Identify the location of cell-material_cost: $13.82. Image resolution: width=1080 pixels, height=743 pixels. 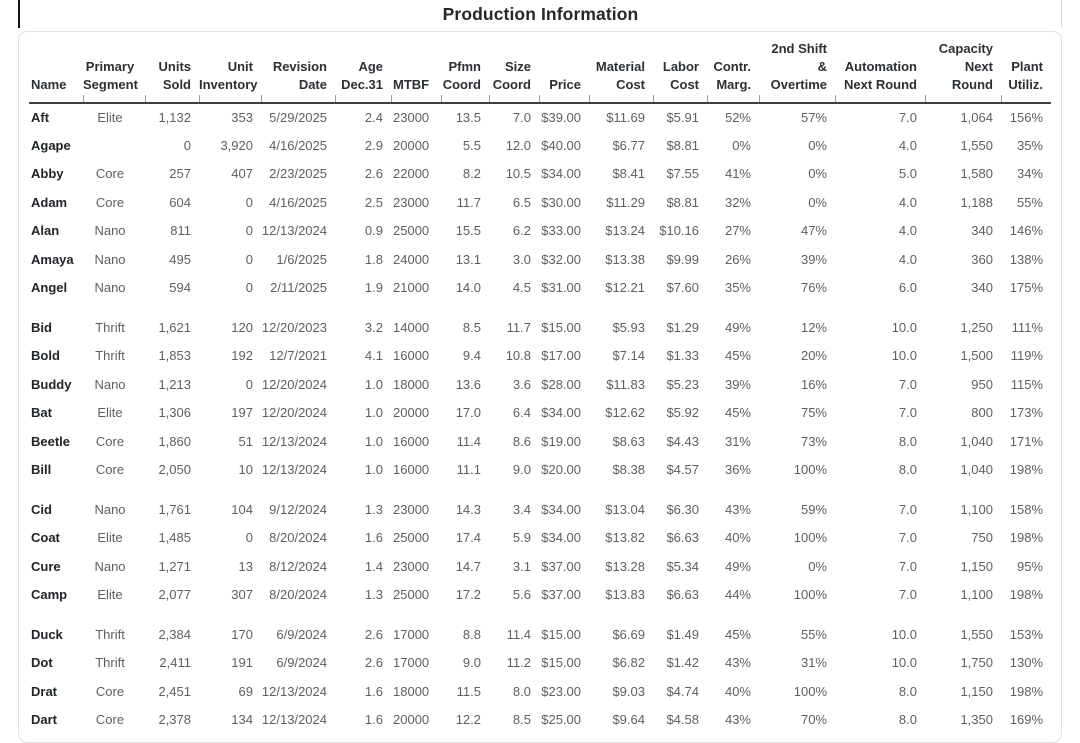
(625, 538).